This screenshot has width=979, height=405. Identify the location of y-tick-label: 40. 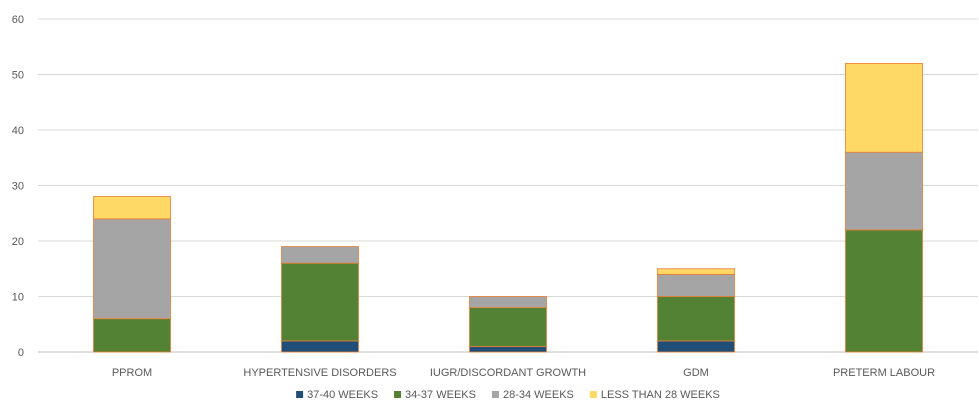
(18, 131).